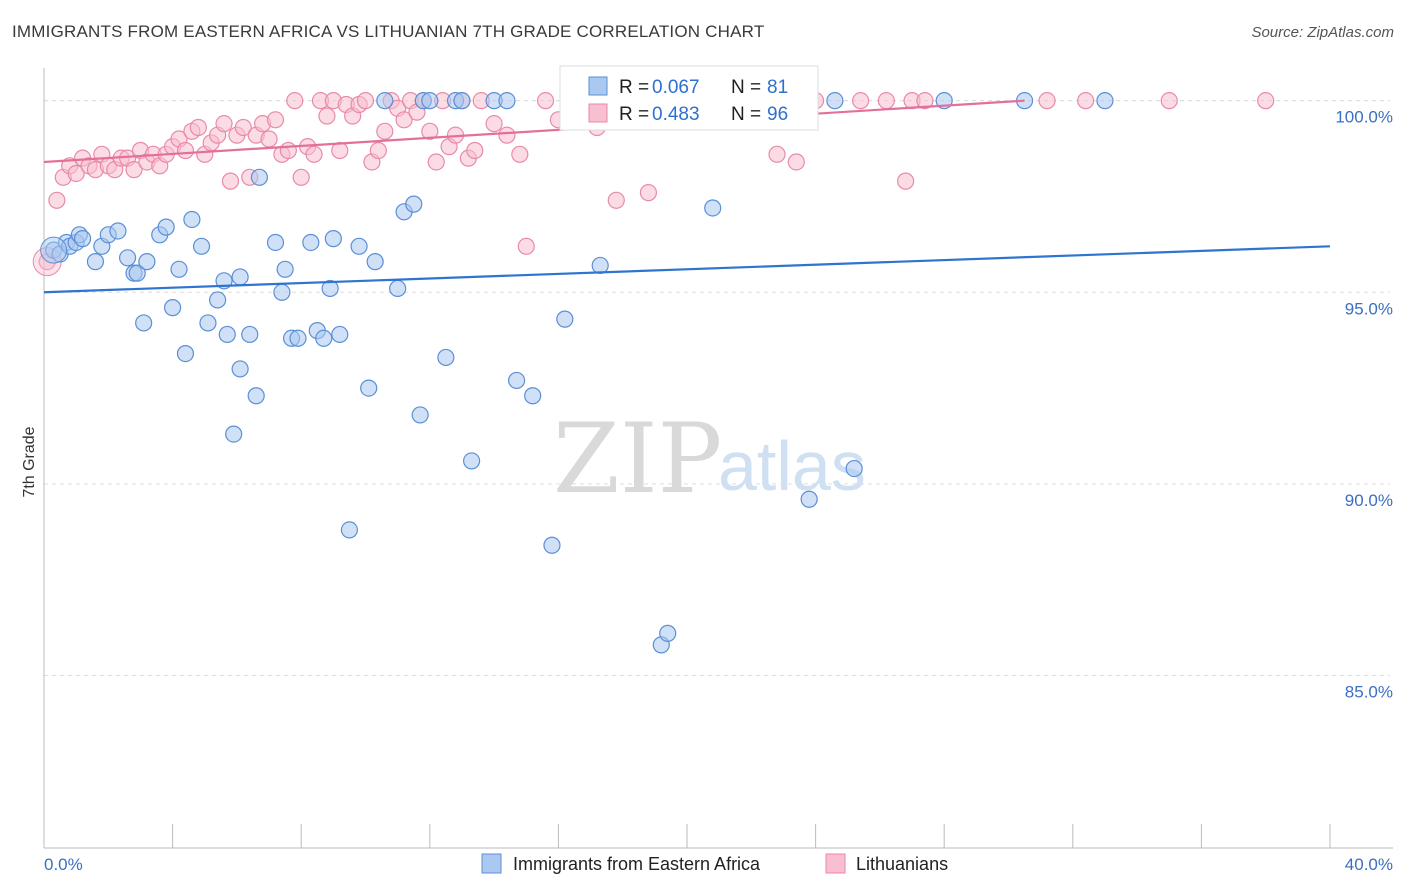 This screenshot has height=892, width=1406. I want to click on y-tick-label: 90.0%, so click(1369, 500).